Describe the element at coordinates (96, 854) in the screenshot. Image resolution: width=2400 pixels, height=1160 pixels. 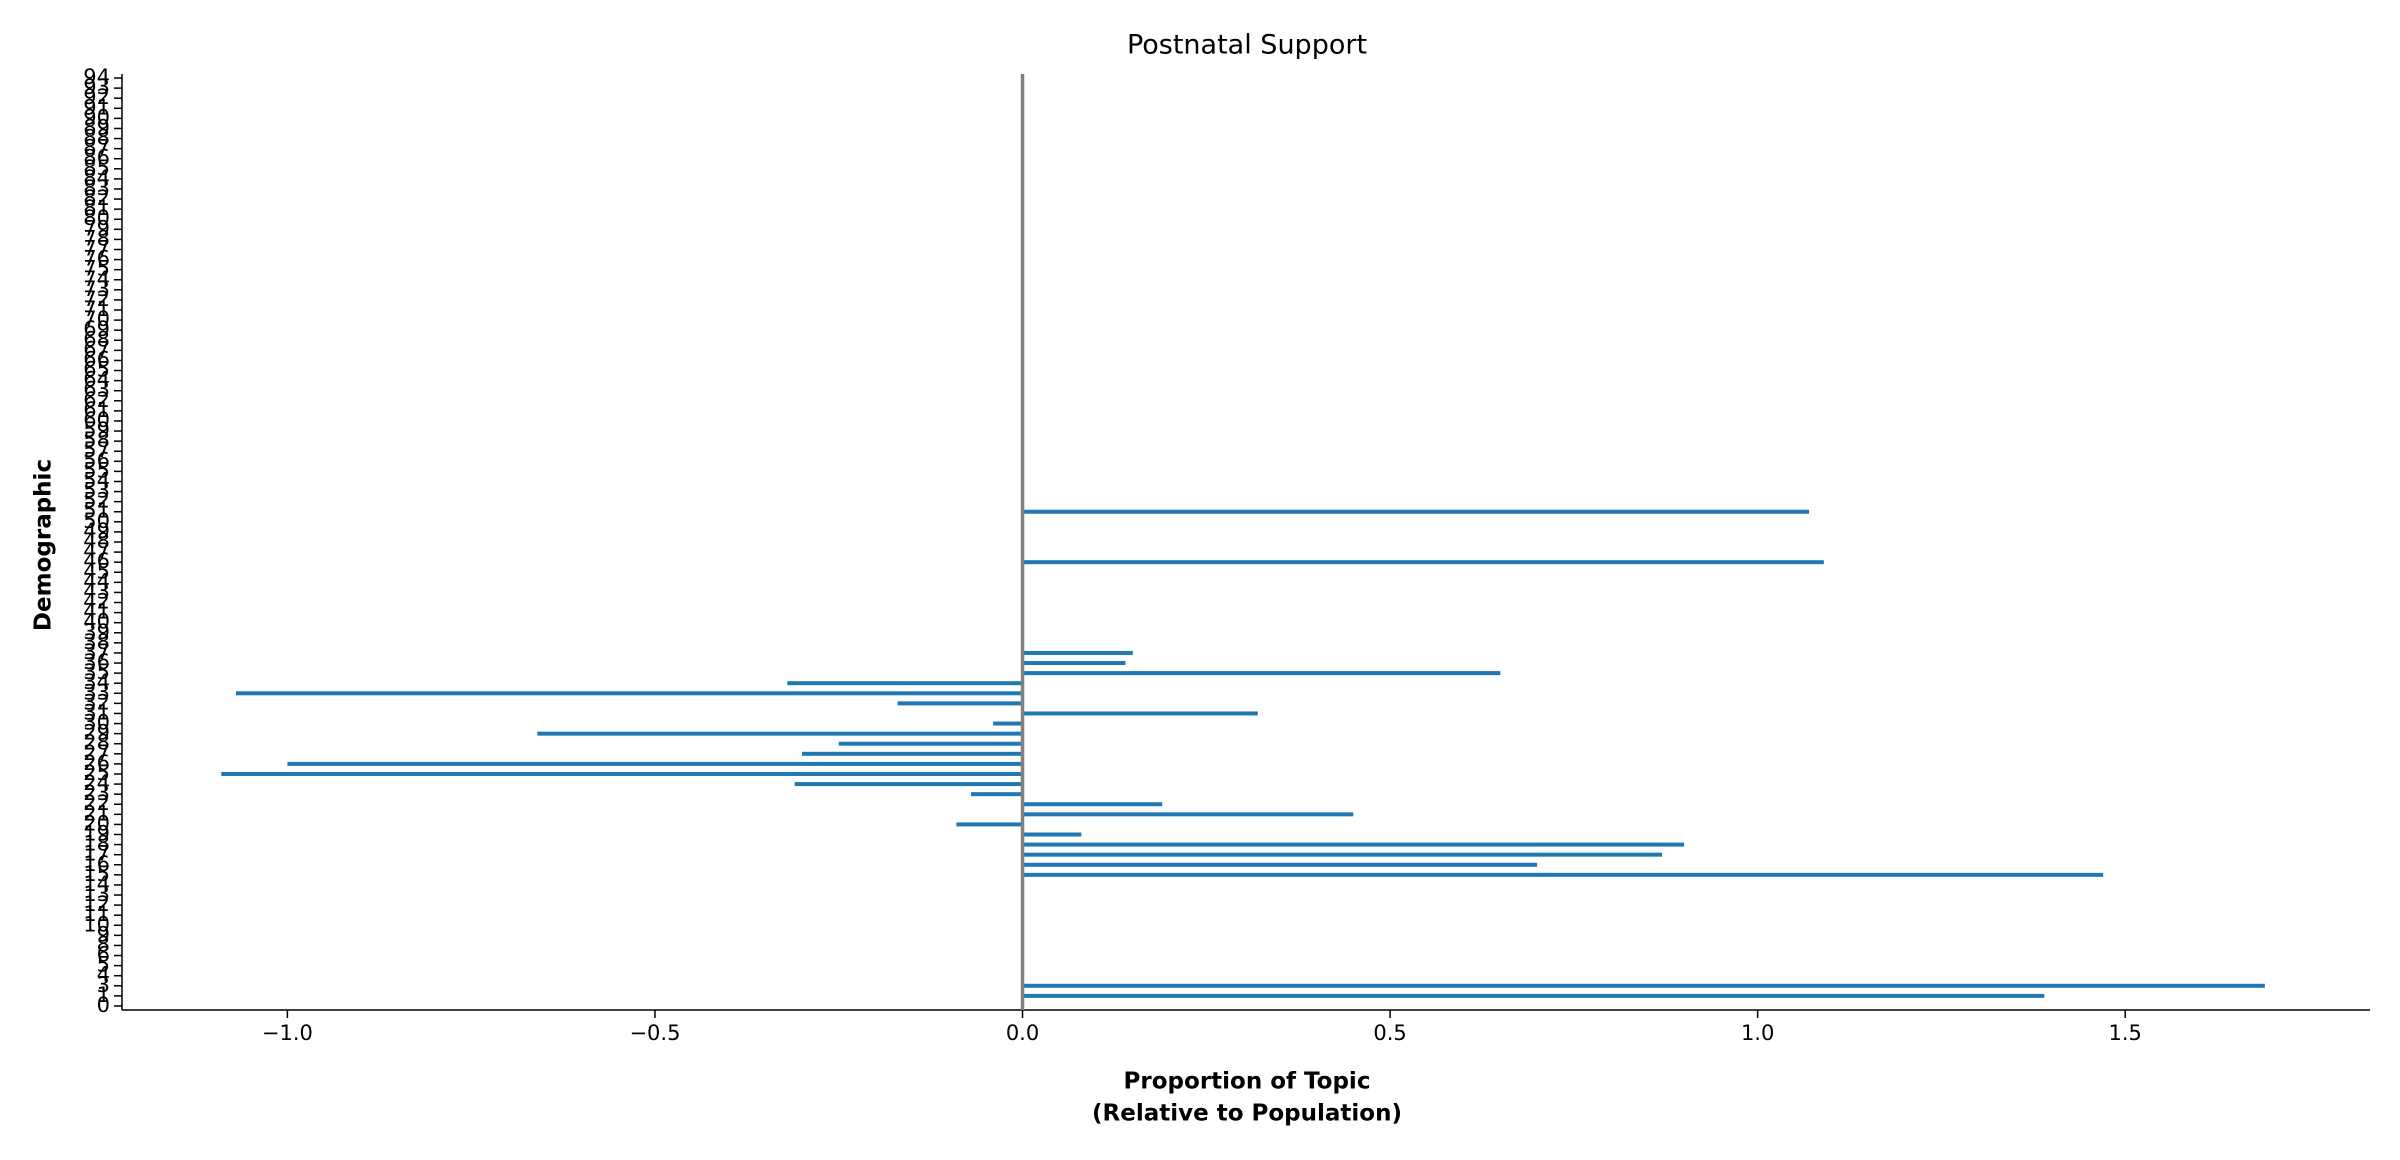
I see `y-tick-label: 17` at that location.